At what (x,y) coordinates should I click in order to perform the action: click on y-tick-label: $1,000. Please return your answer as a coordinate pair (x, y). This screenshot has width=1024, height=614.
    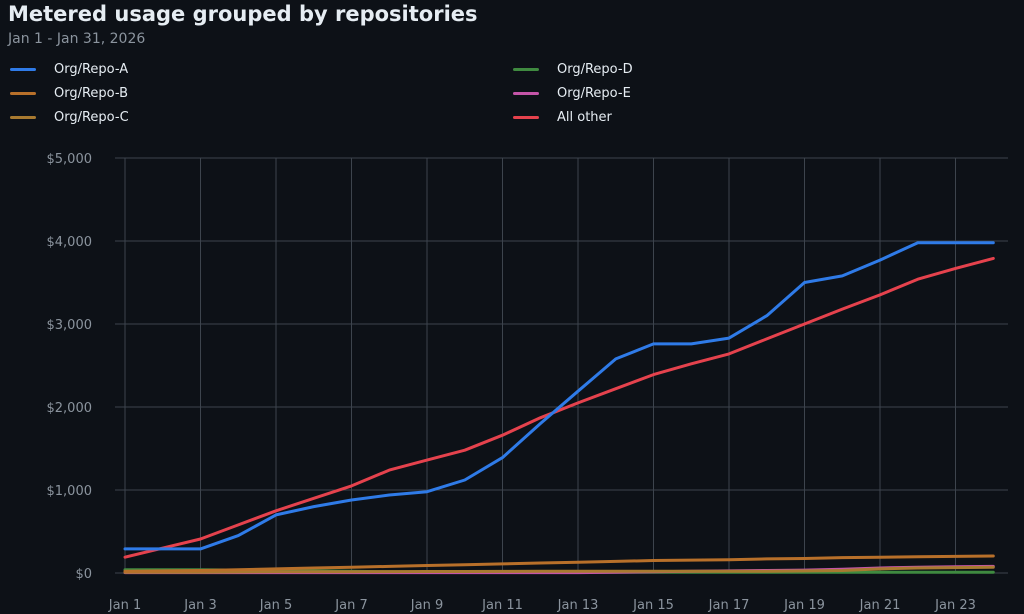
    Looking at the image, I should click on (70, 491).